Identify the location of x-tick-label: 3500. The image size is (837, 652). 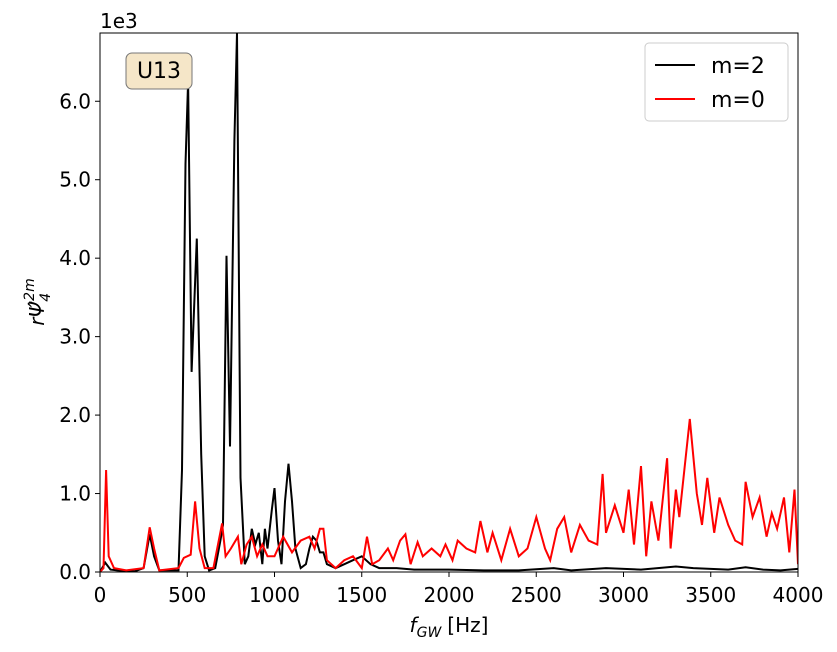
(710, 595).